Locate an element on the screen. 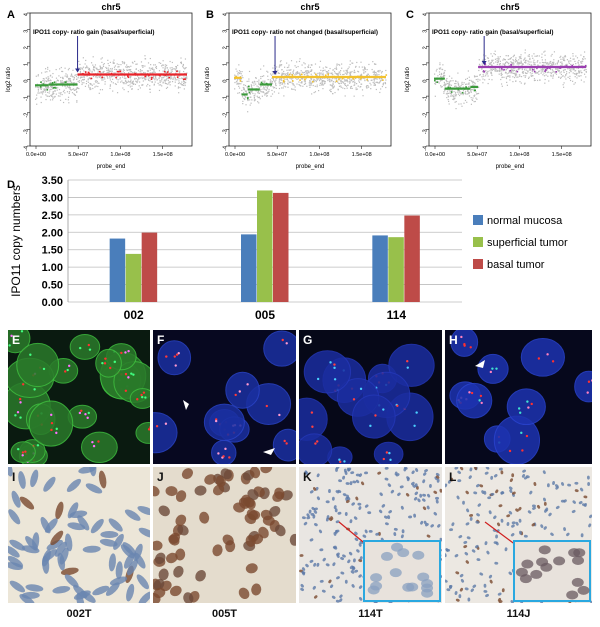  inset-nucleus is located at coordinates (559, 561).